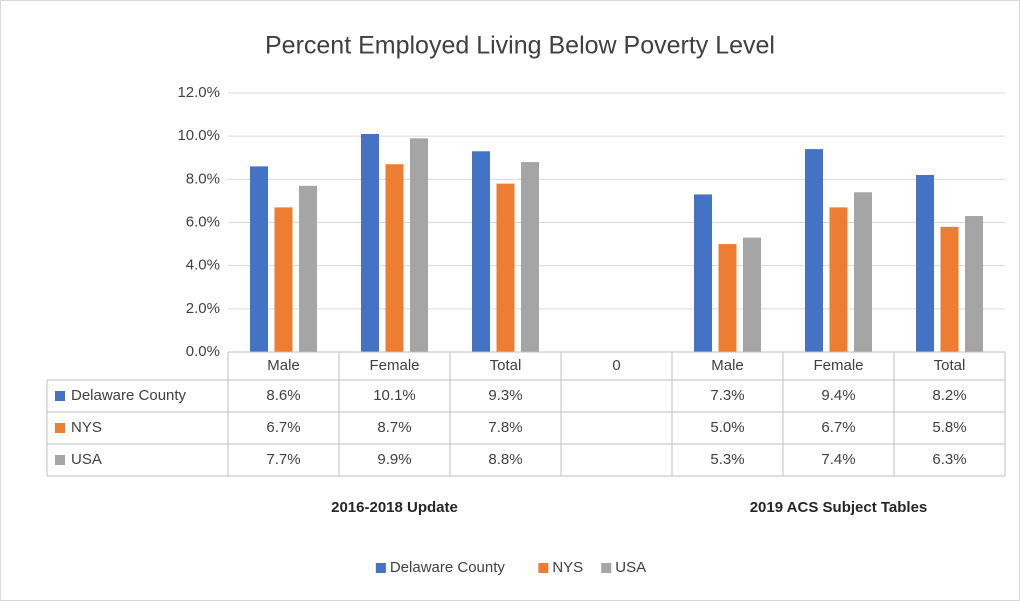  I want to click on table-cell: 7.7%, so click(283, 459).